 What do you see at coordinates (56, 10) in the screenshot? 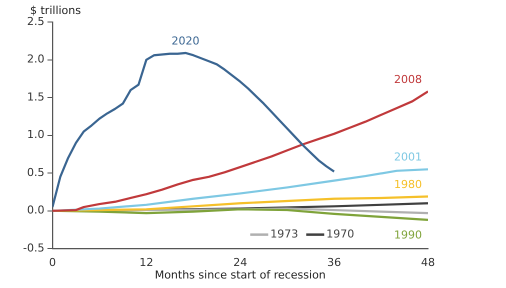
I see `y-axis-title: $ trillions` at bounding box center [56, 10].